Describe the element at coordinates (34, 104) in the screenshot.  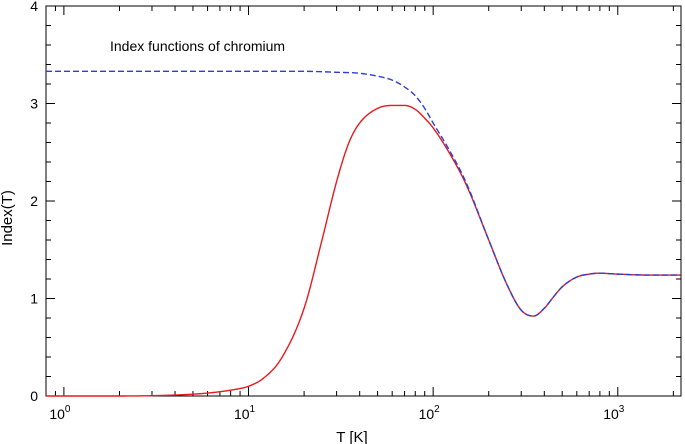
I see `y-tick-label: 3` at that location.